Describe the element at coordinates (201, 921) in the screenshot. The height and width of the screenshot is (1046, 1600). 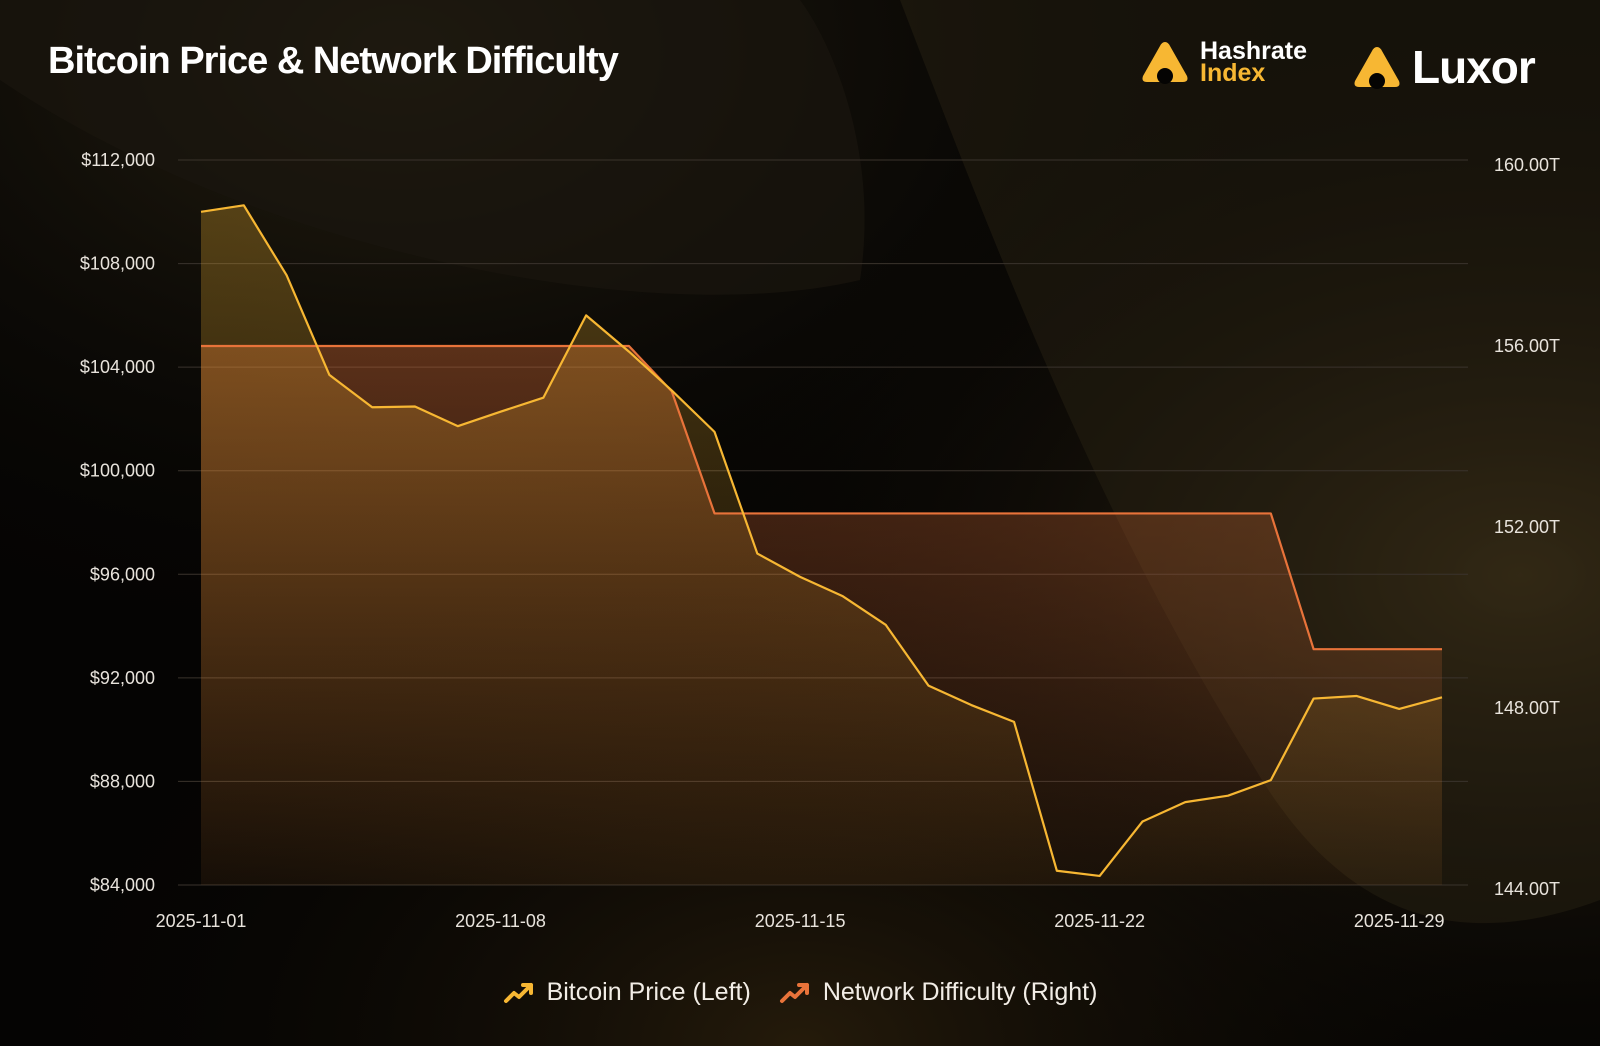
I see `x-tick-label: 2025-11-01` at that location.